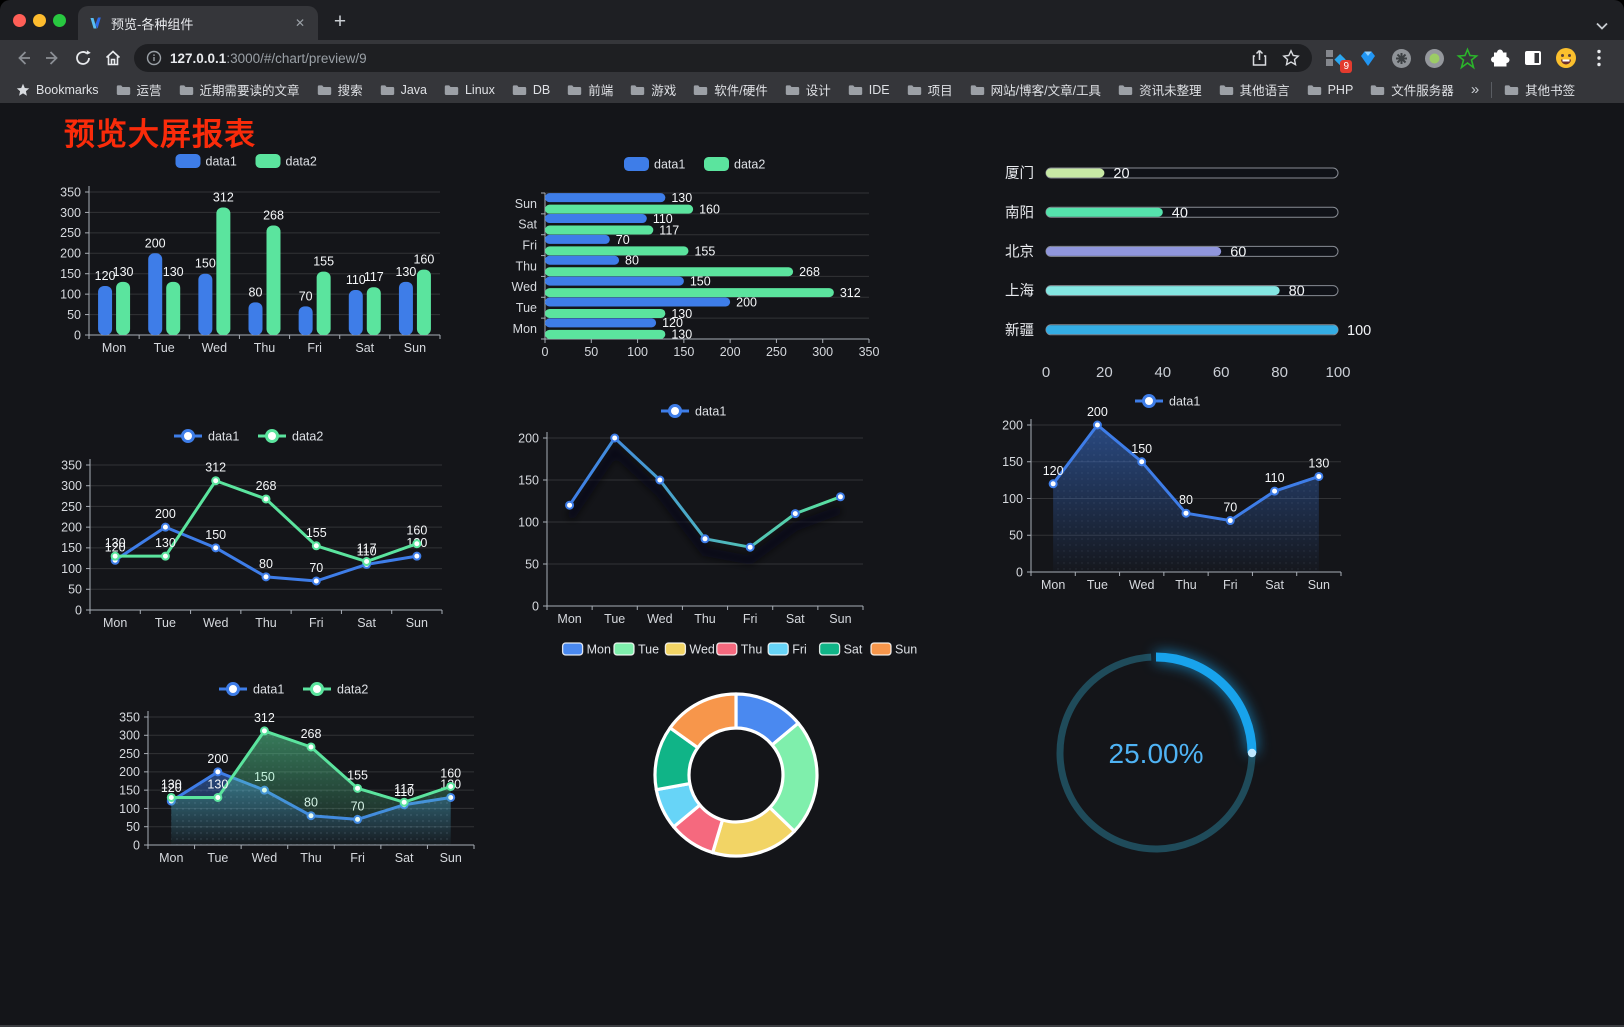 The width and height of the screenshot is (1624, 1027). What do you see at coordinates (1434, 58) in the screenshot?
I see `extension-record-icon` at bounding box center [1434, 58].